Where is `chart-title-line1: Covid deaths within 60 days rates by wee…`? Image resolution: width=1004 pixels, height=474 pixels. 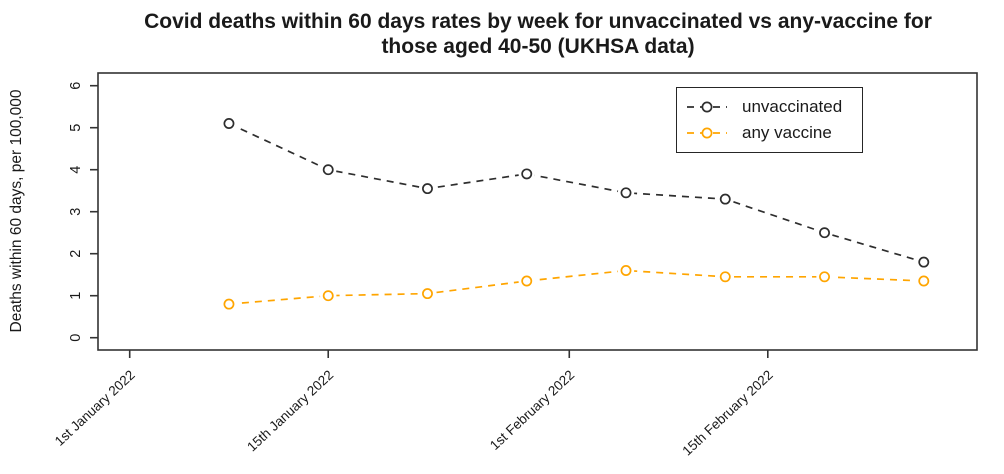 chart-title-line1: Covid deaths within 60 days rates by wee… is located at coordinates (538, 21).